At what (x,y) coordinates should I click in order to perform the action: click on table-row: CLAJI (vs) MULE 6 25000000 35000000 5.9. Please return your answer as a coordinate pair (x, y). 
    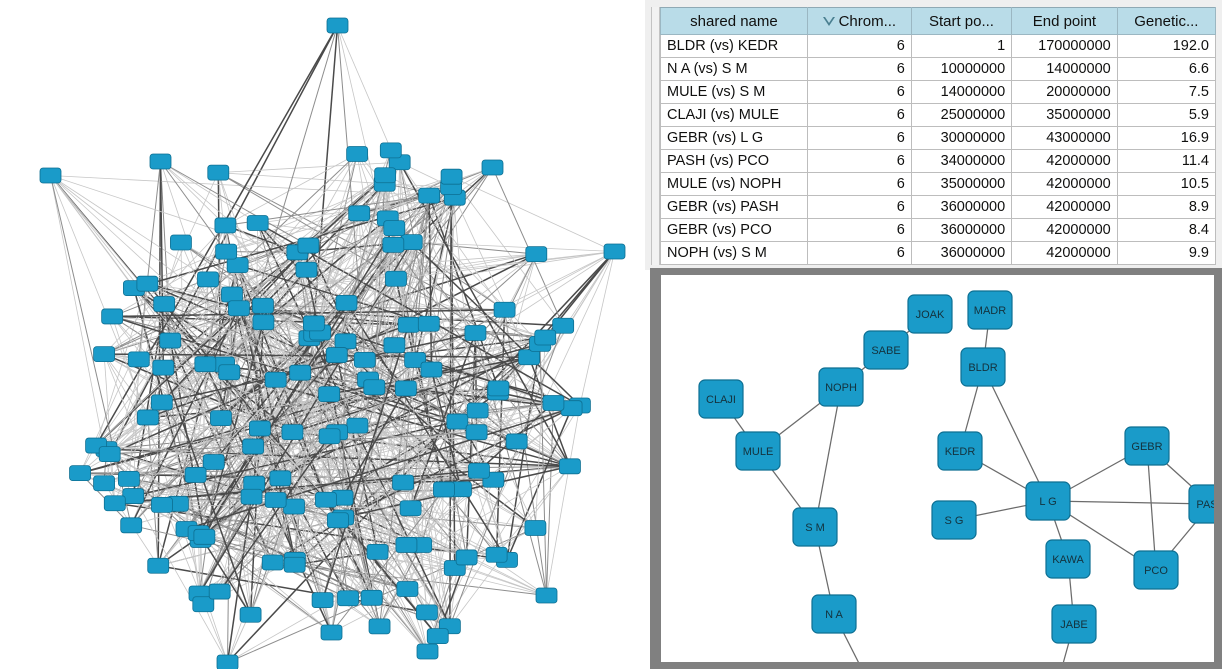
    Looking at the image, I should click on (938, 115).